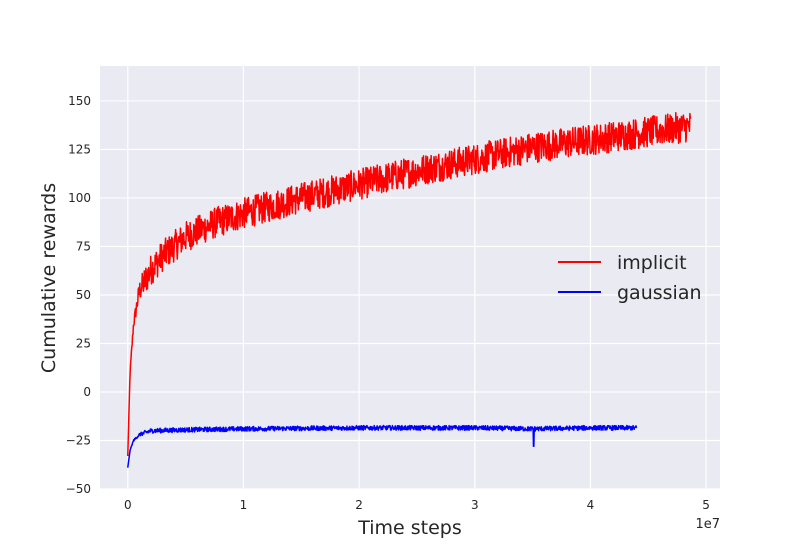 The width and height of the screenshot is (800, 554). What do you see at coordinates (128, 505) in the screenshot?
I see `x-tick-label: 0` at bounding box center [128, 505].